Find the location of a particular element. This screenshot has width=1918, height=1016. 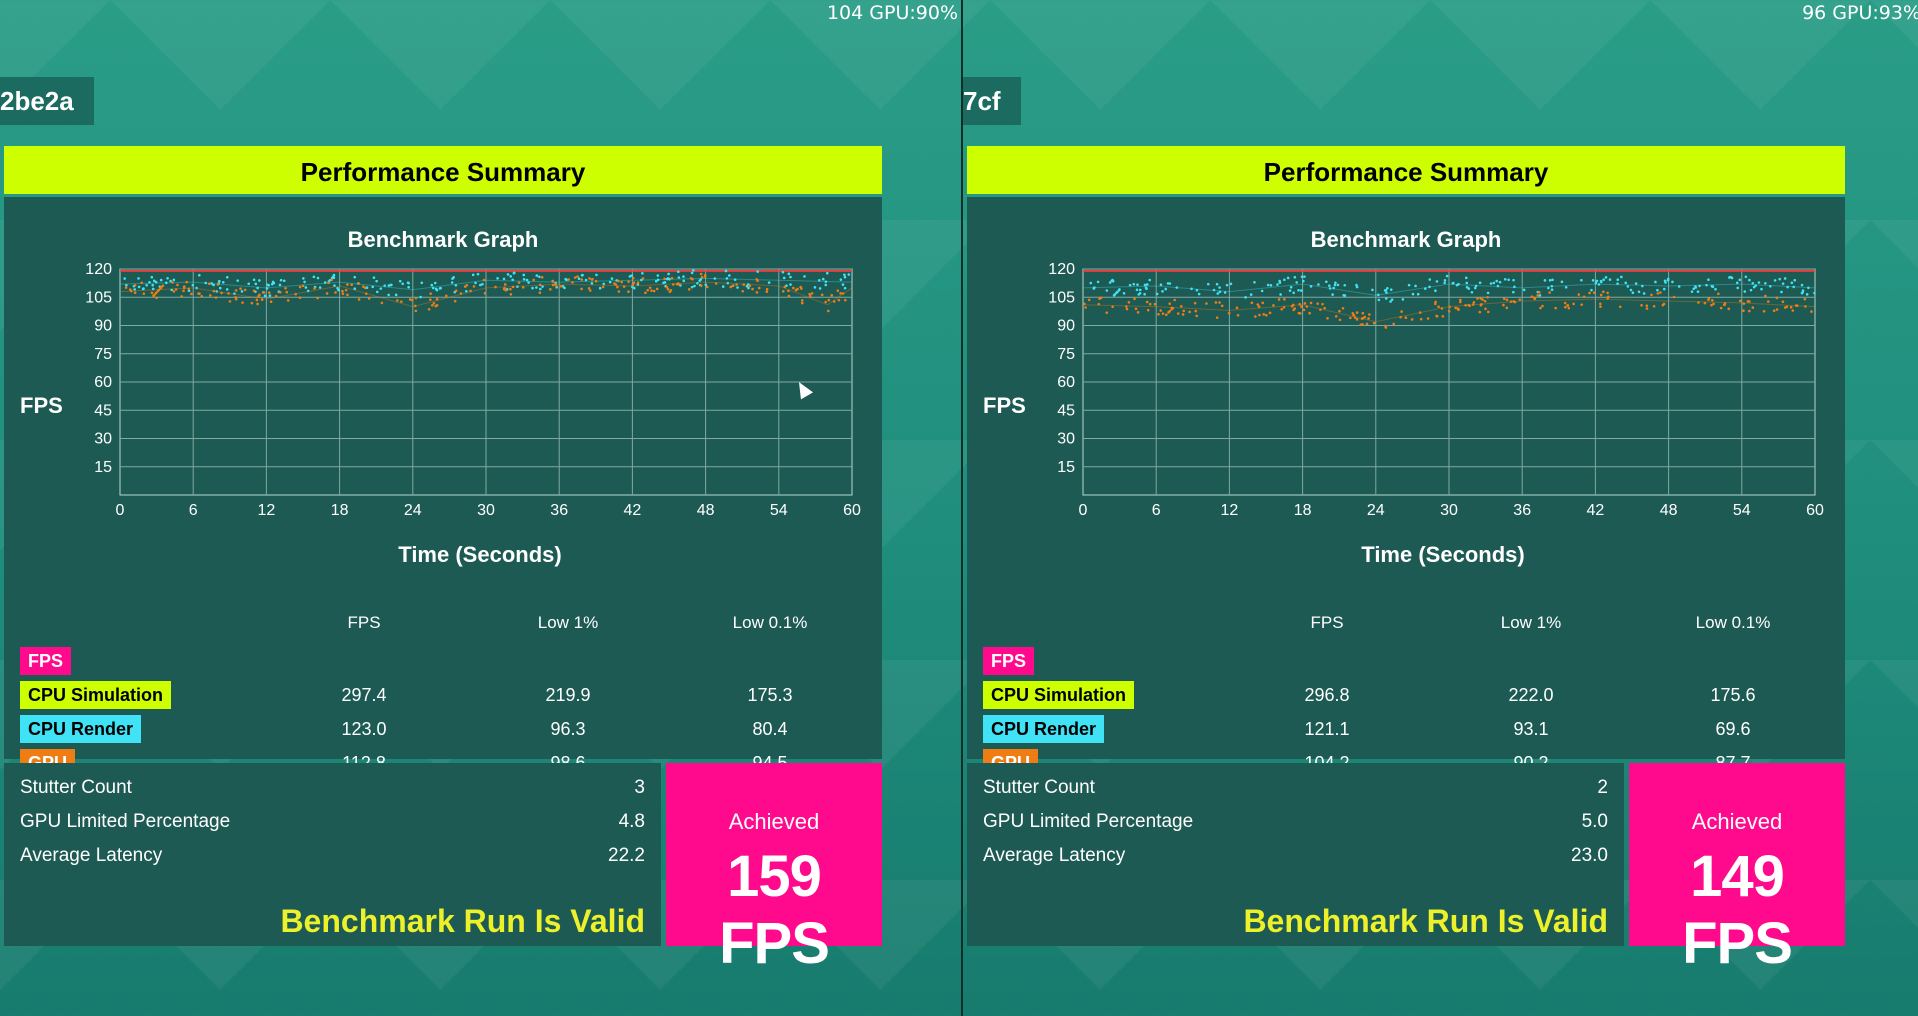

stats-value-fps: 123.0 is located at coordinates (364, 729).